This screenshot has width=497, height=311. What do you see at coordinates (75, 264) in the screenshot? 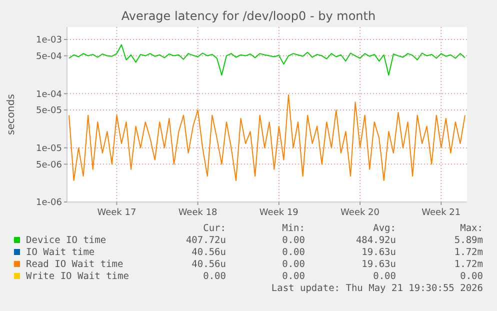
I see `legend-label: Read IO Wait time` at bounding box center [75, 264].